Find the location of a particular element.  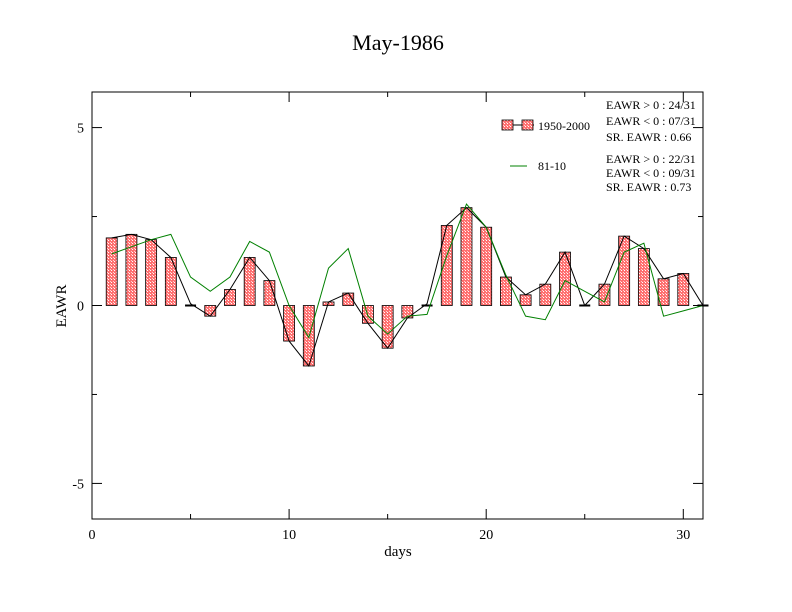

stat-negative-81-10: EAWR < 0 : 09/31 is located at coordinates (651, 173).